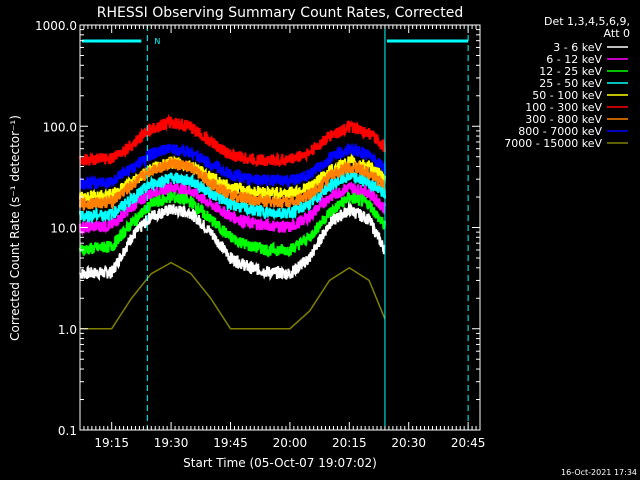 The width and height of the screenshot is (640, 480). Describe the element at coordinates (60, 127) in the screenshot. I see `y-tick-label: 100.0` at that location.